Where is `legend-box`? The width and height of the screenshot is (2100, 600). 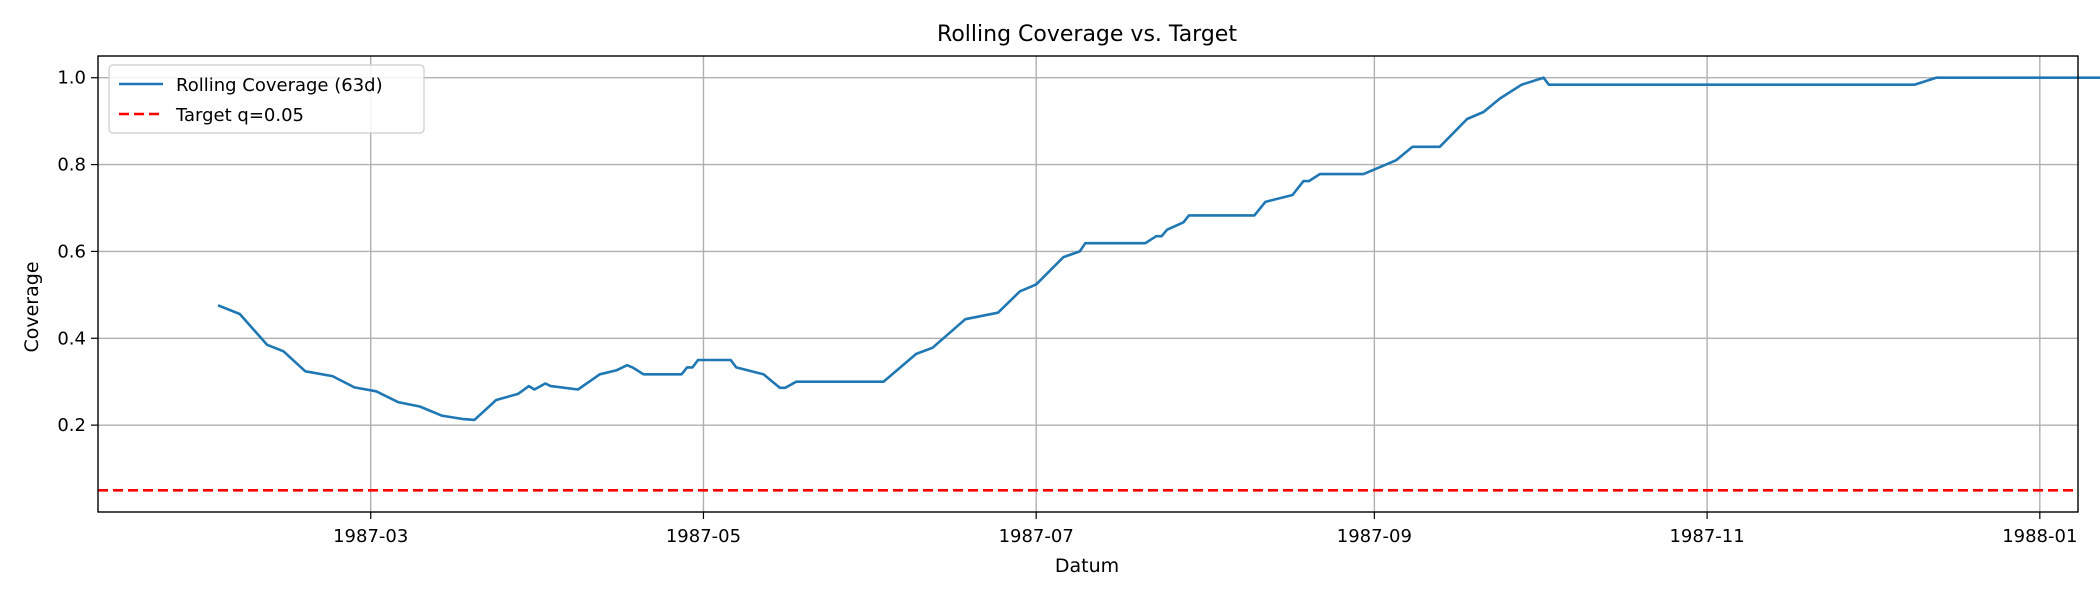 legend-box is located at coordinates (266, 99).